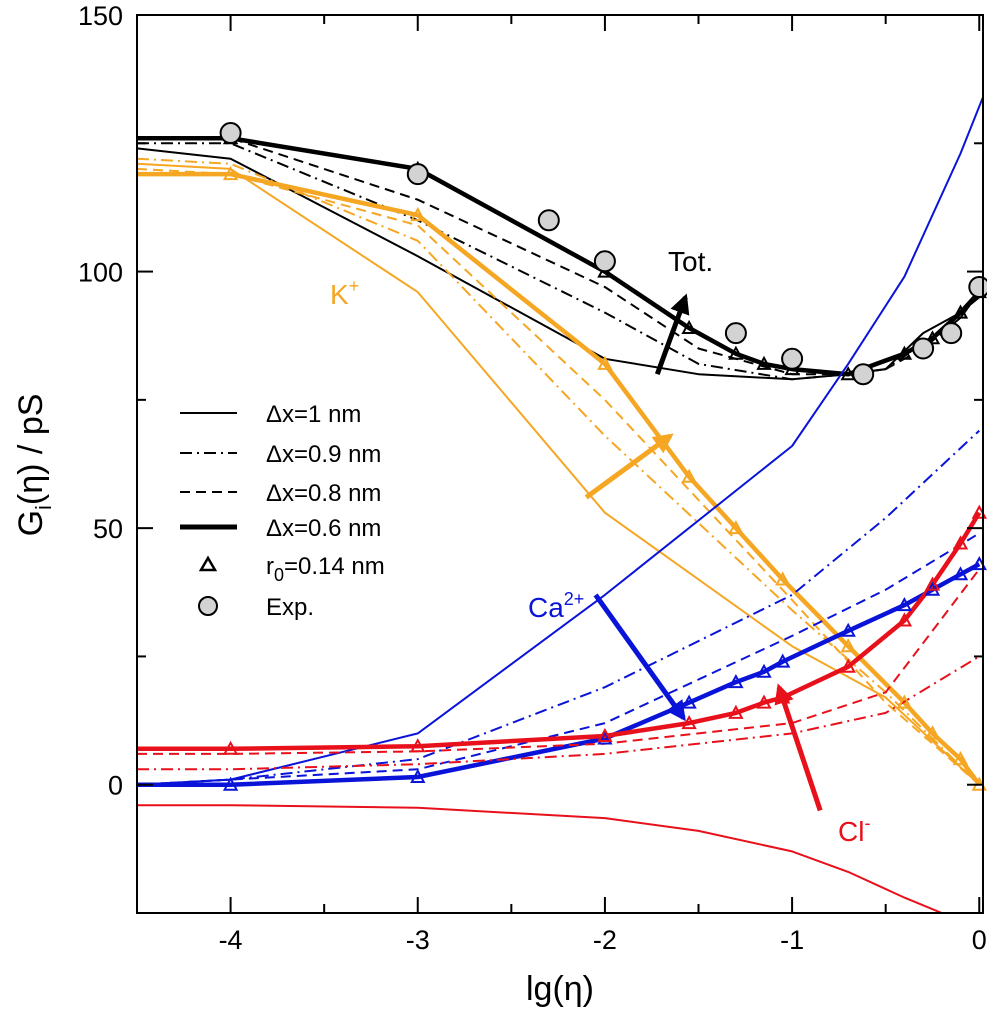  What do you see at coordinates (979, 940) in the screenshot?
I see `x-tick-label: 0` at bounding box center [979, 940].